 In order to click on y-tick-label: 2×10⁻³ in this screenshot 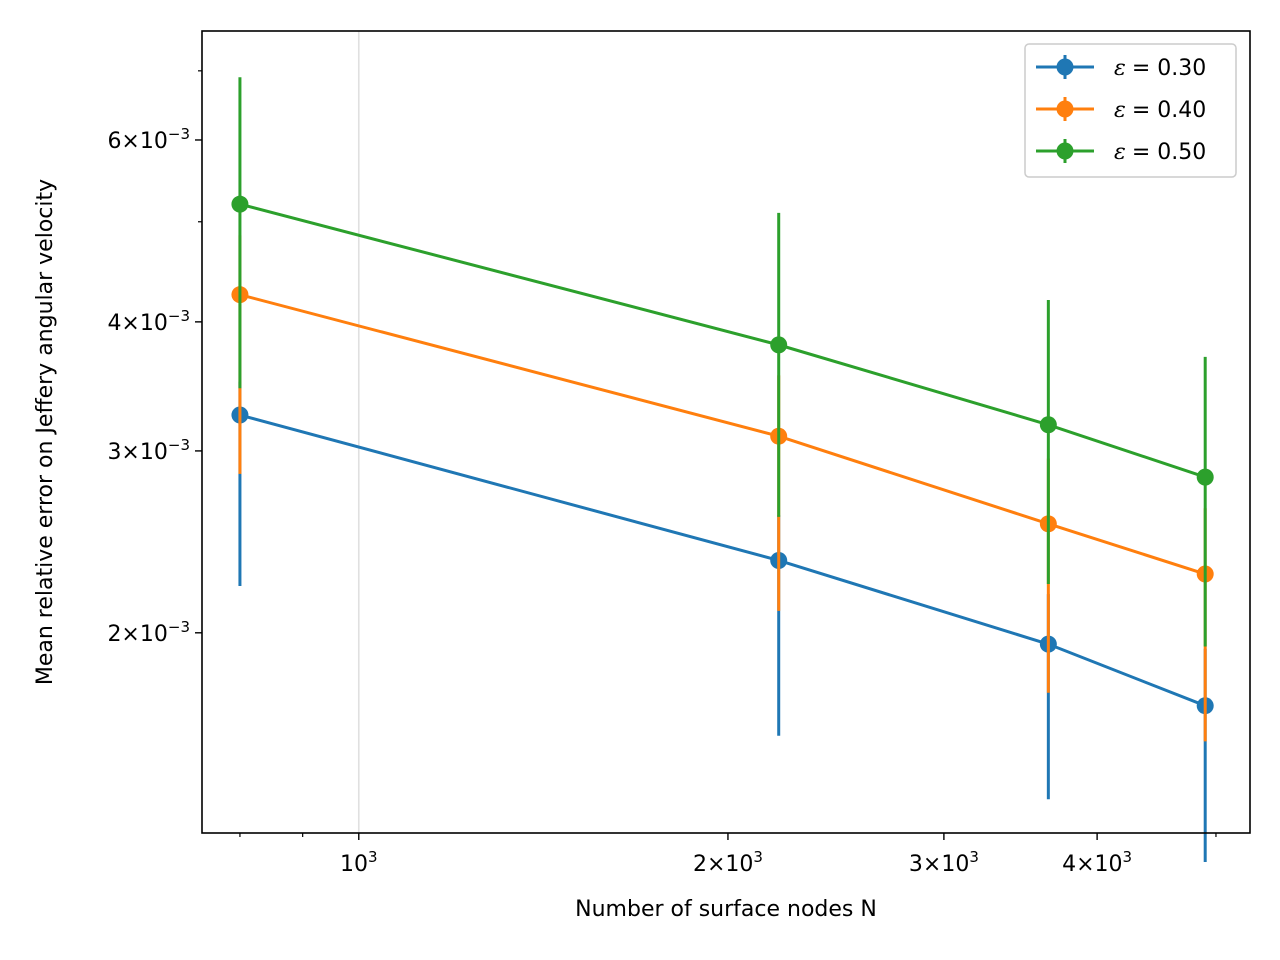, I will do `click(148, 632)`.